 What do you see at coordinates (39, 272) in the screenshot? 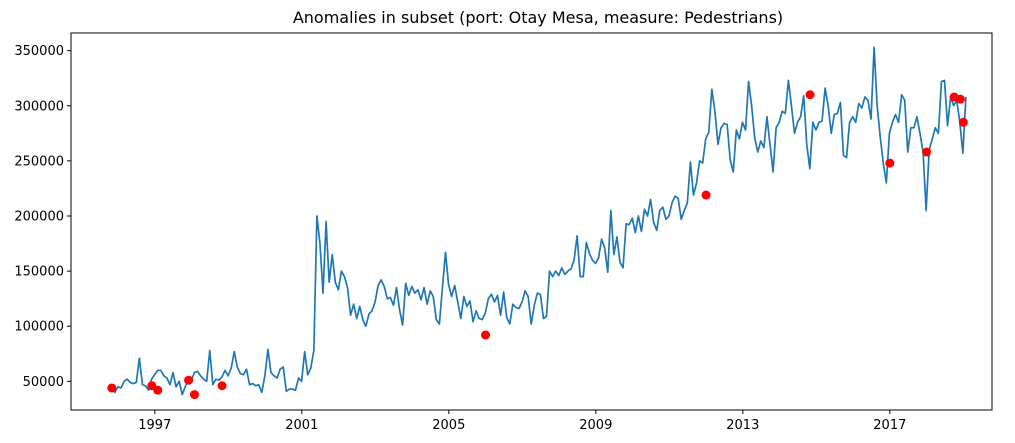
I see `y-tick-label: 150000` at bounding box center [39, 272].